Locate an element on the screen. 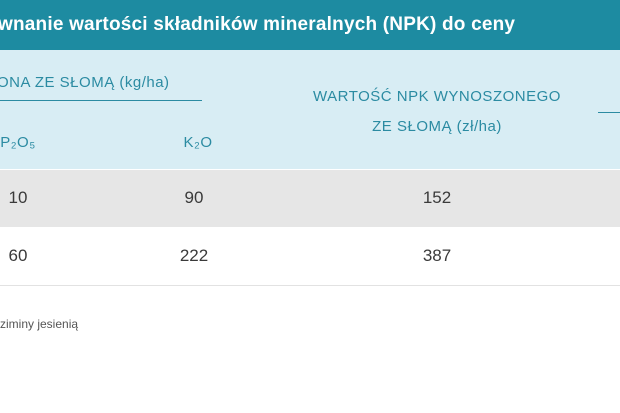 The image size is (620, 413). group-header: ONA ZE SŁOMĄ (kg/ha) is located at coordinates (85, 82).